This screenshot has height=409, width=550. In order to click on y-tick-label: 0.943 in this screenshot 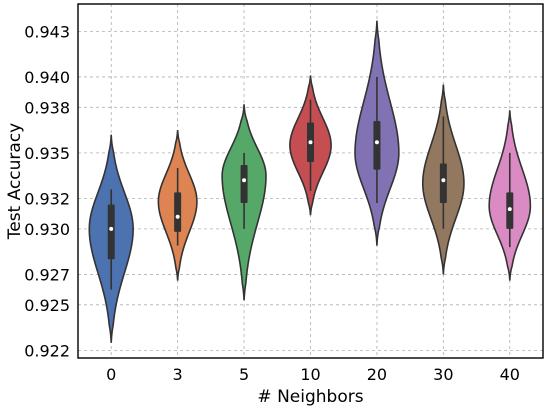, I will do `click(47, 31)`.